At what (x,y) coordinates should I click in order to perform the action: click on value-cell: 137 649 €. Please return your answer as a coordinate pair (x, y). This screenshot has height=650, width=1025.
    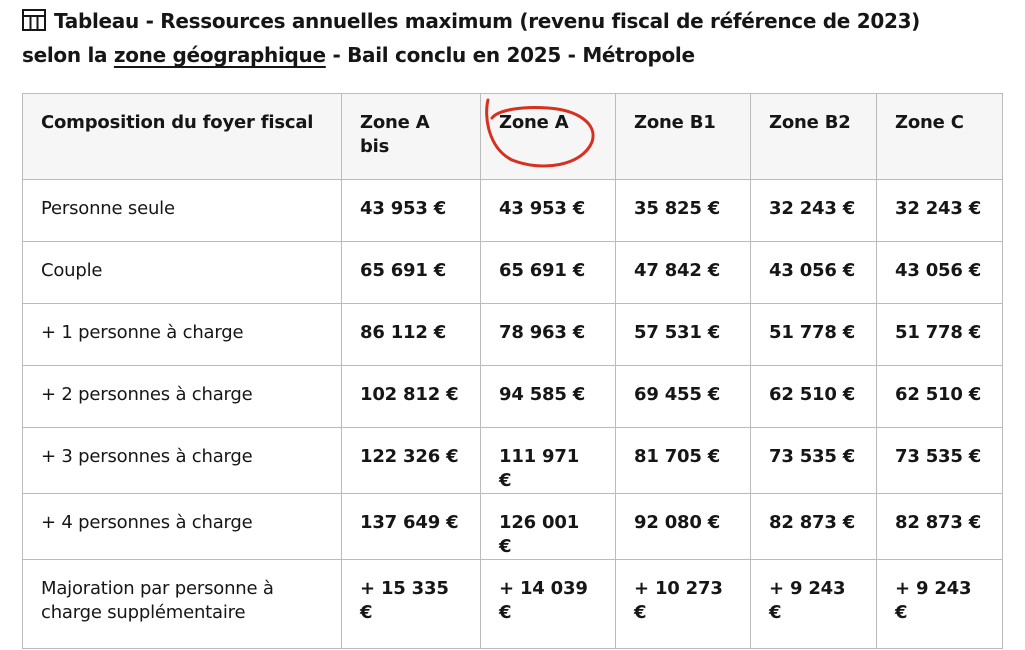
    Looking at the image, I should click on (411, 526).